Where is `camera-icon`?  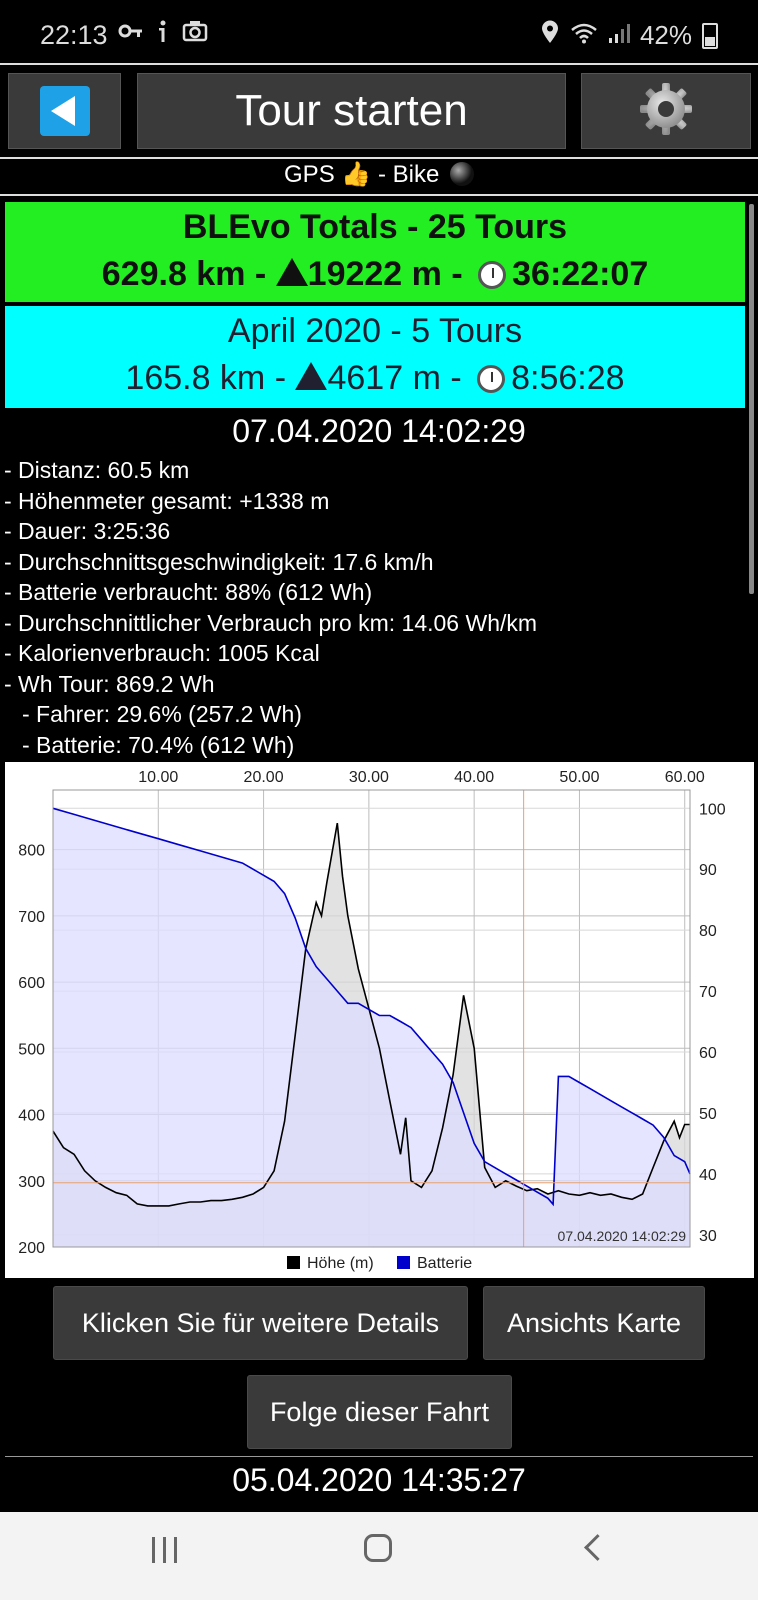
camera-icon is located at coordinates (195, 35).